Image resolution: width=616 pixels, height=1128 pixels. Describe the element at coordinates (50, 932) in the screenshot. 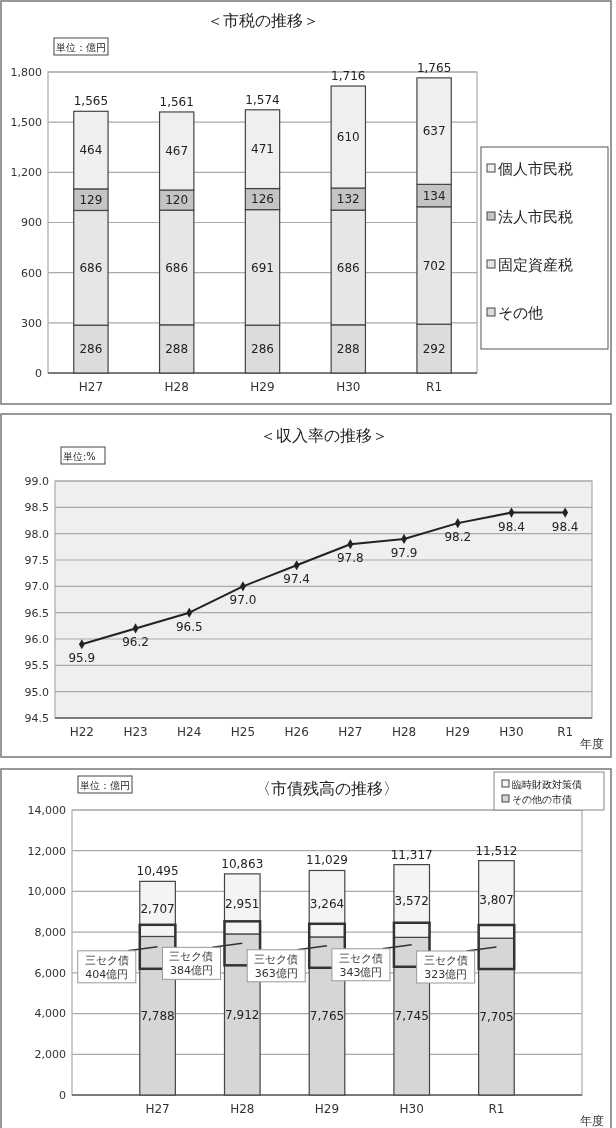

I see `y-tick-label: 8,000` at that location.